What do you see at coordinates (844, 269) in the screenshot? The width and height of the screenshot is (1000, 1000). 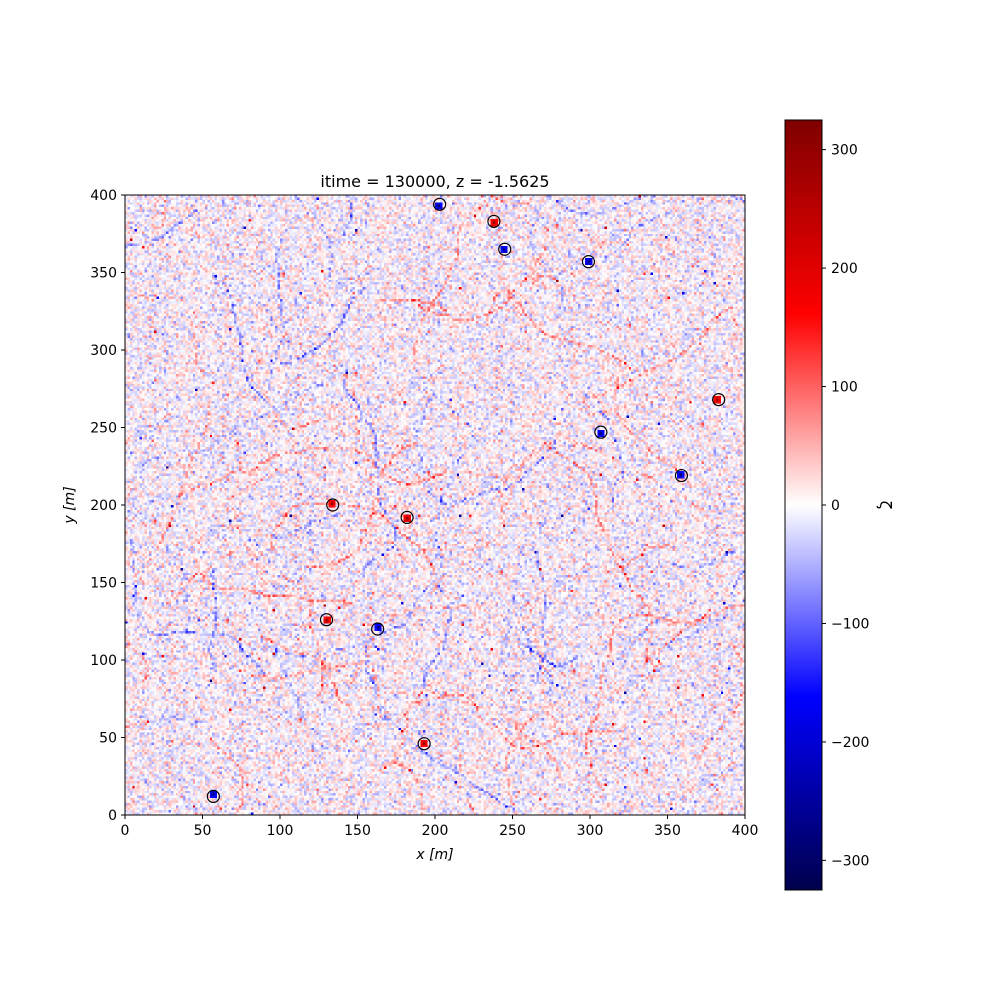 I see `colorbar-tick-label: 200` at bounding box center [844, 269].